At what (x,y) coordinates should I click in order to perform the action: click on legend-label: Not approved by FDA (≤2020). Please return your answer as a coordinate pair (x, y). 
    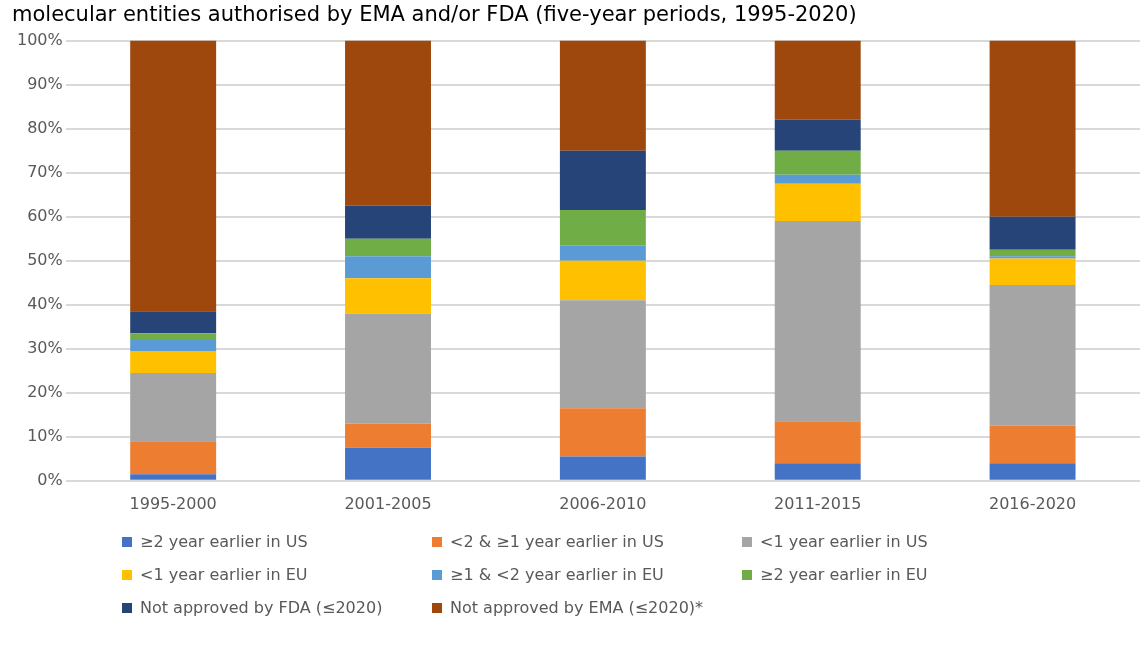
    Looking at the image, I should click on (261, 607).